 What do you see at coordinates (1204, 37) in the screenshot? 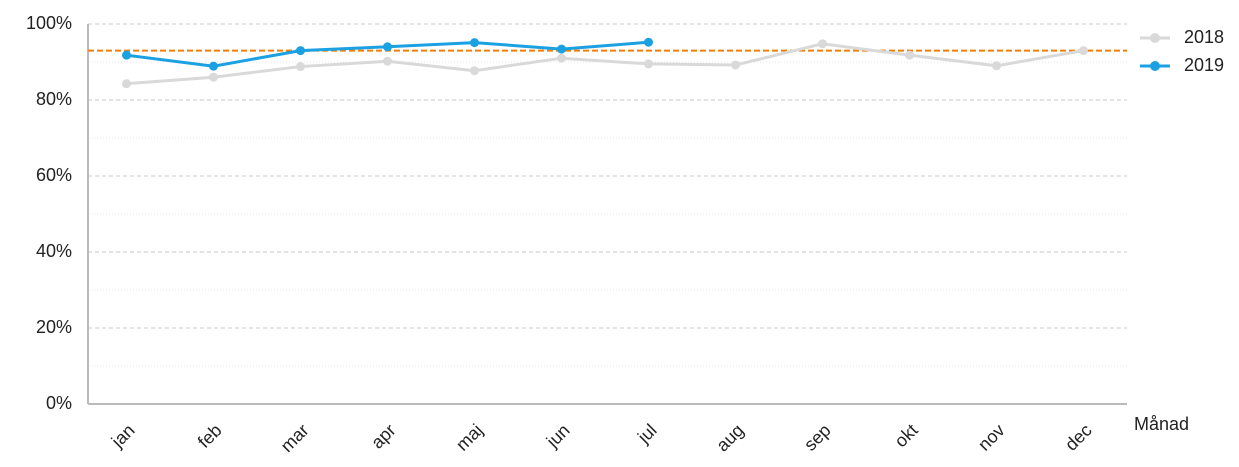
I see `legend-label: 2018` at bounding box center [1204, 37].